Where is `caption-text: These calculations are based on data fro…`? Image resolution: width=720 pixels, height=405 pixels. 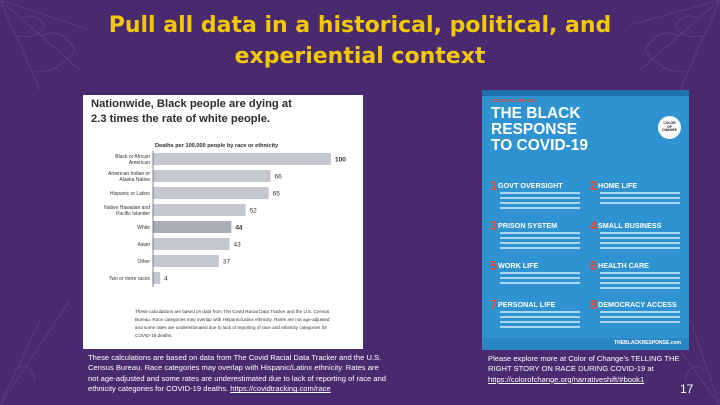
caption-text: These calculations are based on data fro… is located at coordinates (237, 373).